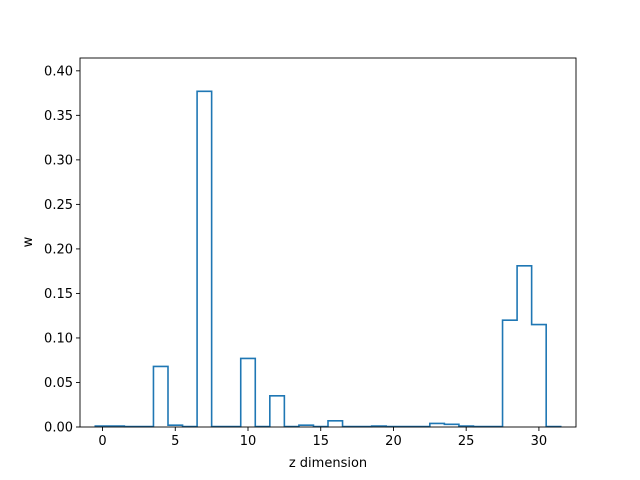 The height and width of the screenshot is (480, 640). Describe the element at coordinates (58, 160) in the screenshot. I see `y-tick-label: 0.30` at that location.